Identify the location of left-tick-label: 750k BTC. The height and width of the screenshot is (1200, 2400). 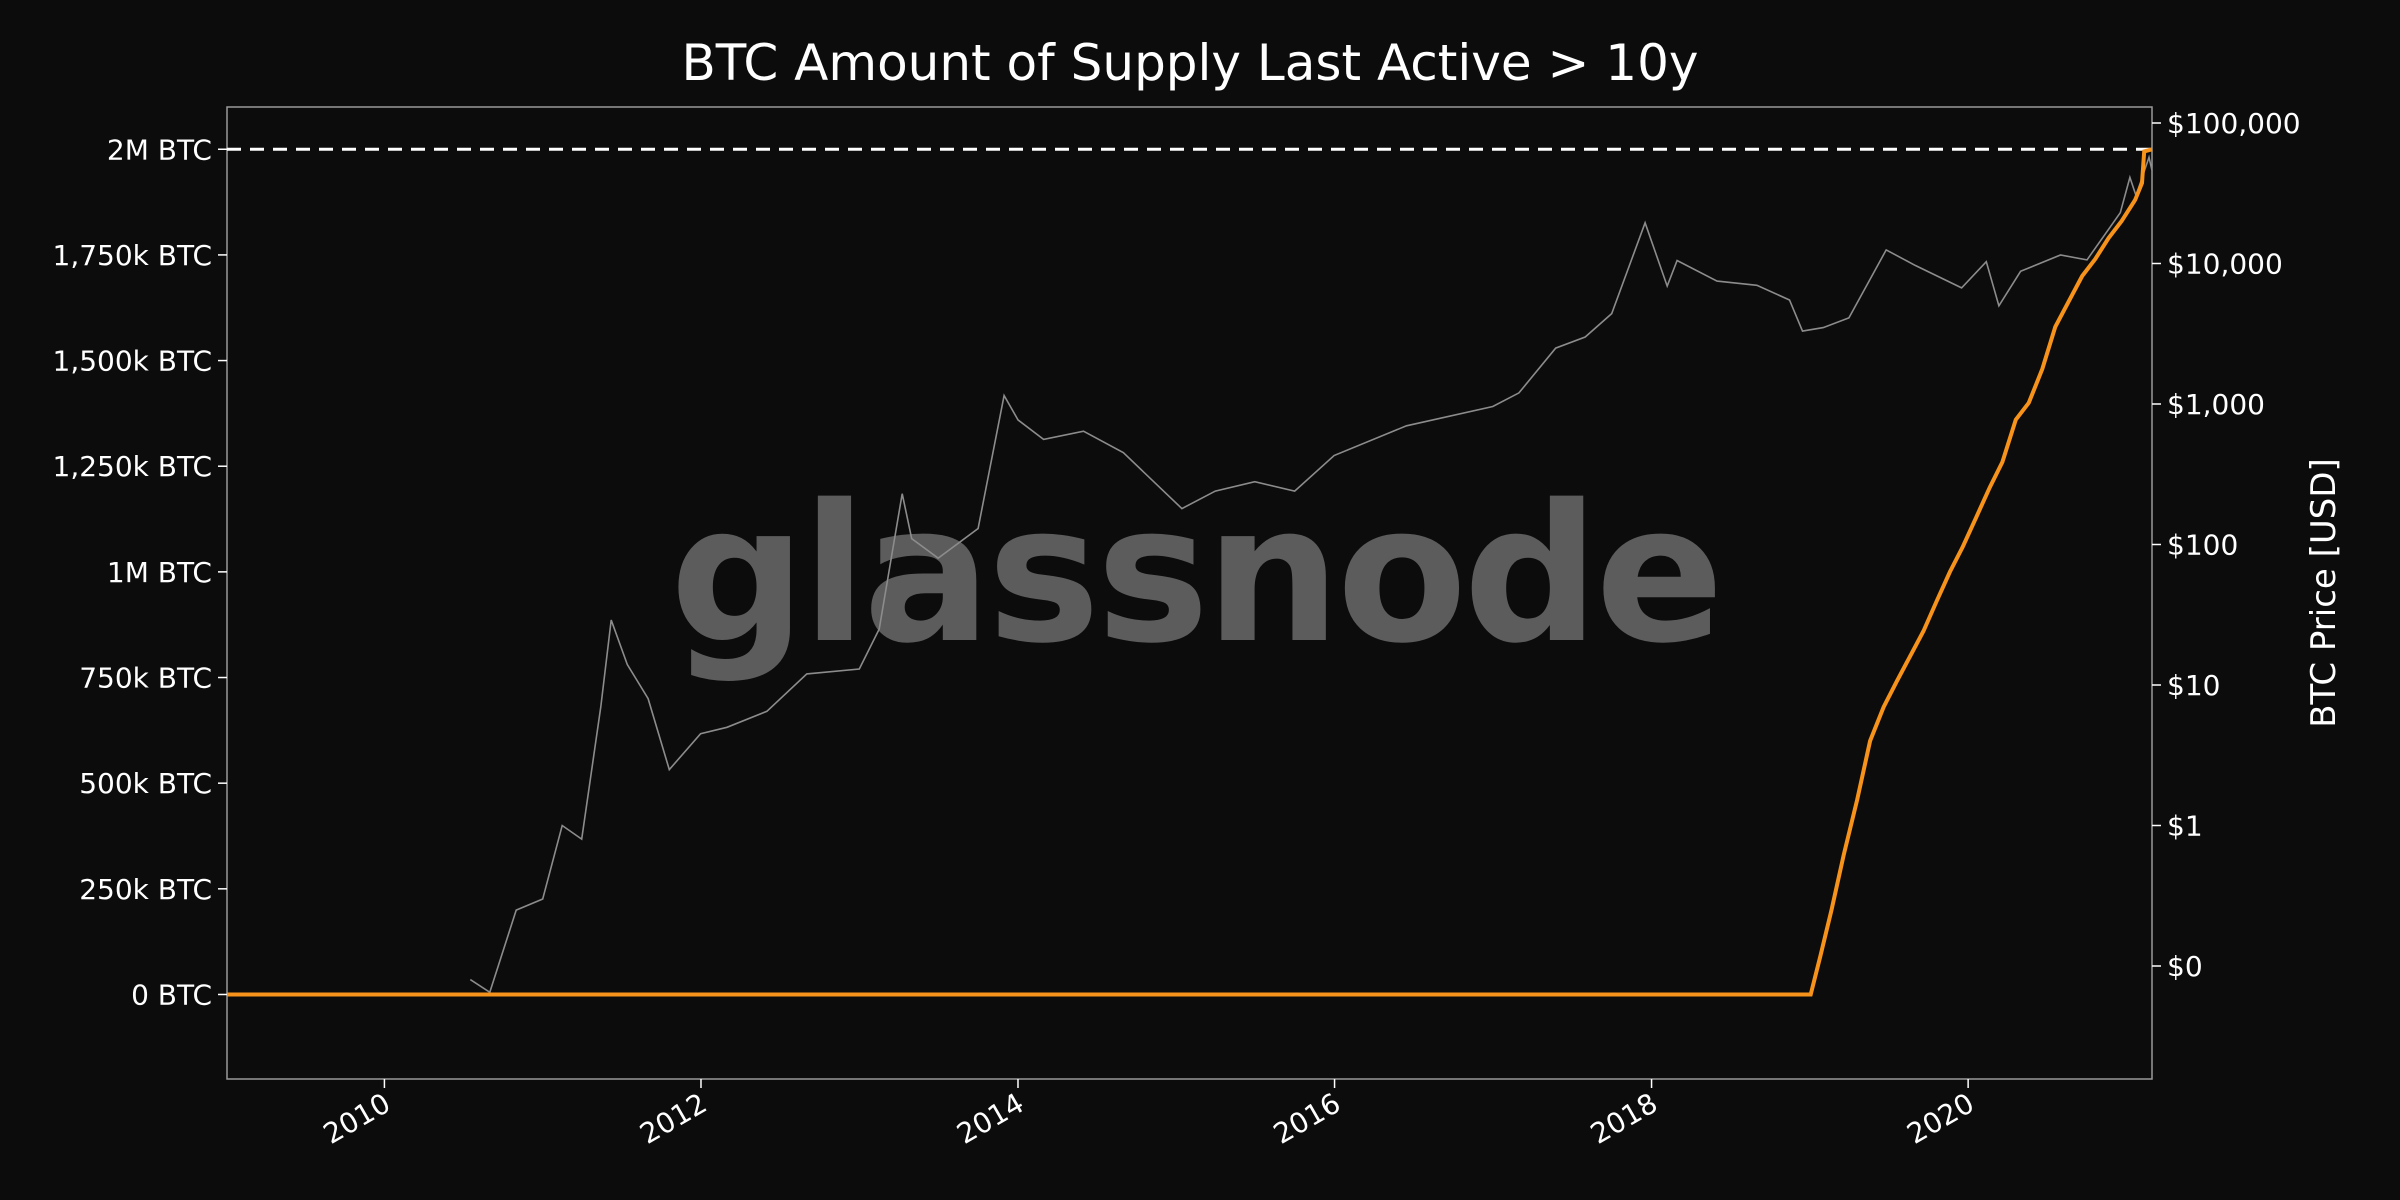
(145, 678).